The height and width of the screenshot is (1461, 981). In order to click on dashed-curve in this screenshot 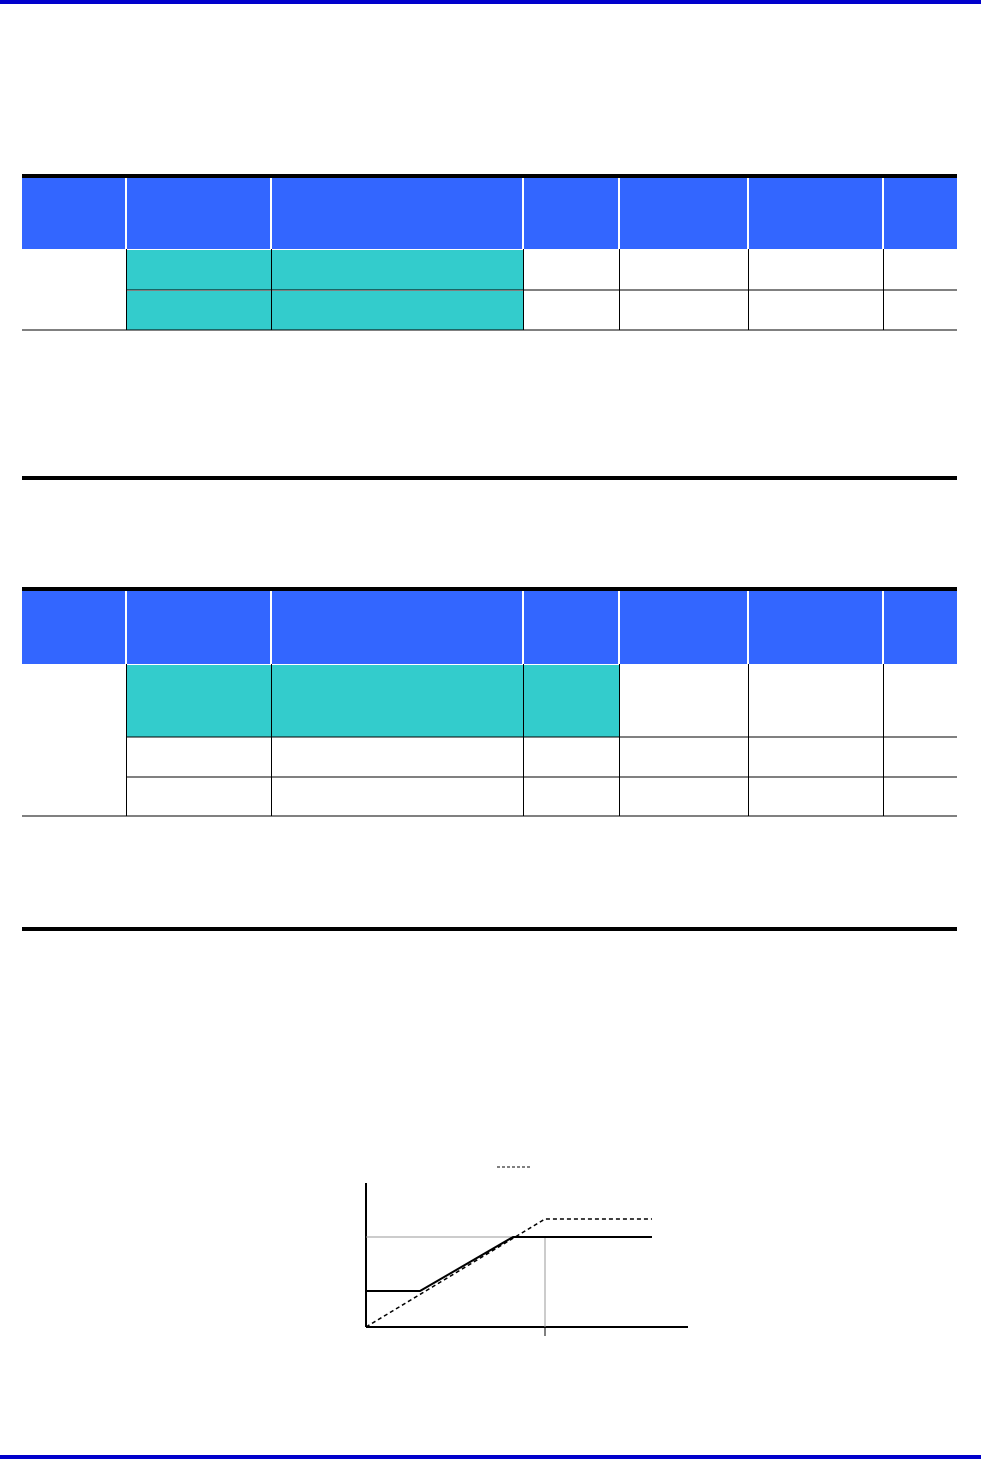, I will do `click(508, 1273)`.